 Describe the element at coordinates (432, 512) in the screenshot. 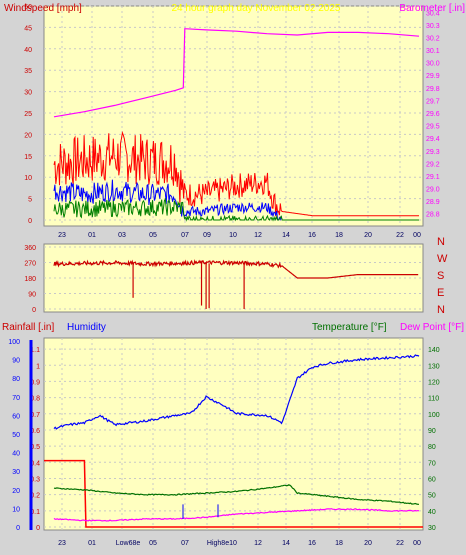

I see `temperature-y-tick-label: 40` at that location.